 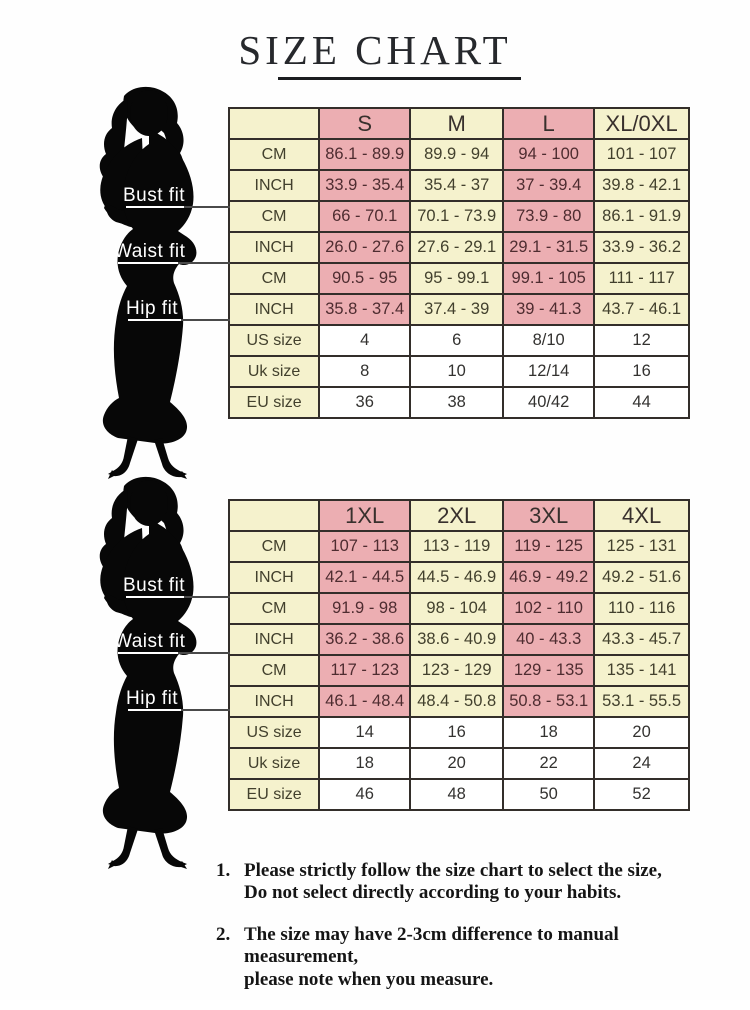 What do you see at coordinates (549, 309) in the screenshot?
I see `size-value-cell: 39 - 41.3` at bounding box center [549, 309].